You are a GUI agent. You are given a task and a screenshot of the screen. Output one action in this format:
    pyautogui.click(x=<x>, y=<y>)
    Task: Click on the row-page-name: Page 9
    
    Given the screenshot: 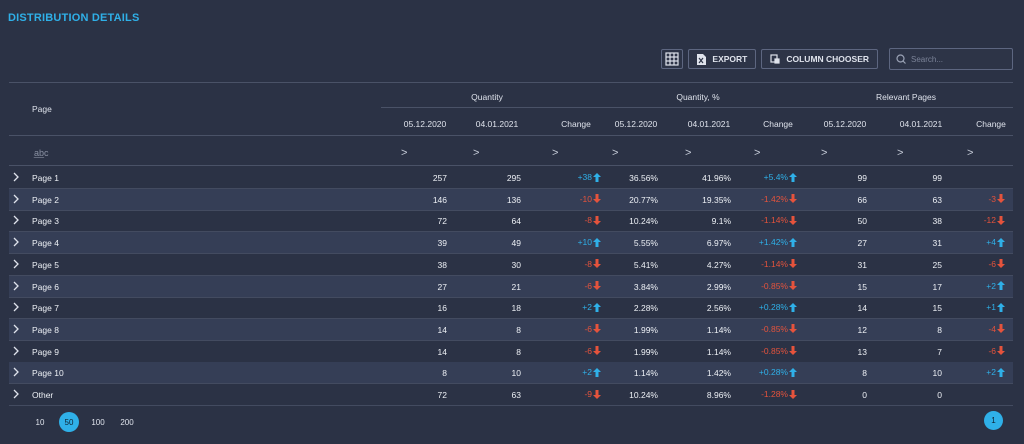 What is the action you would take?
    pyautogui.click(x=45, y=351)
    